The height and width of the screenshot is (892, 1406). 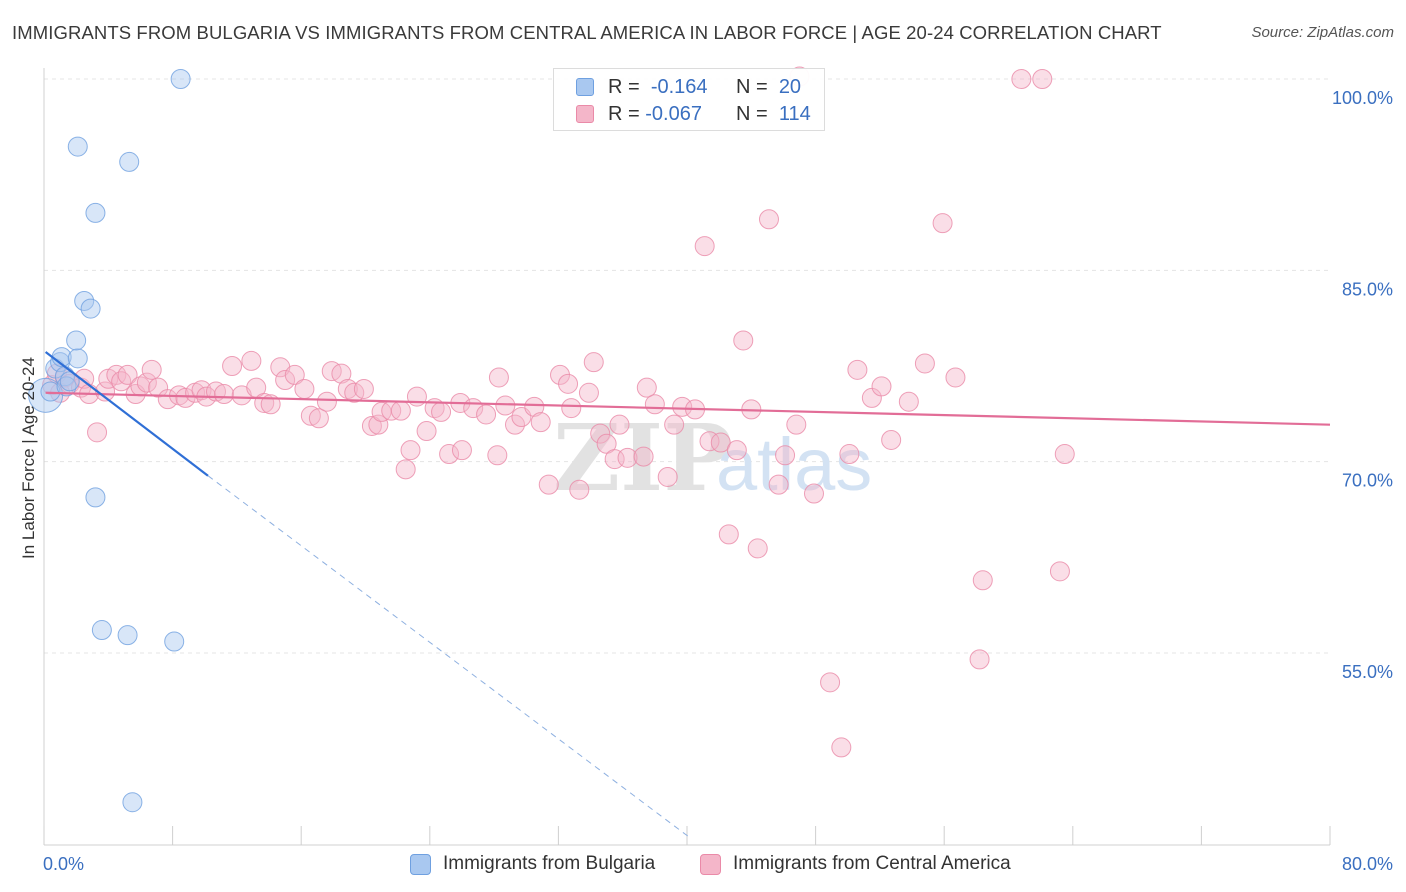 I want to click on watermark-atlas: atlas, so click(x=794, y=464).